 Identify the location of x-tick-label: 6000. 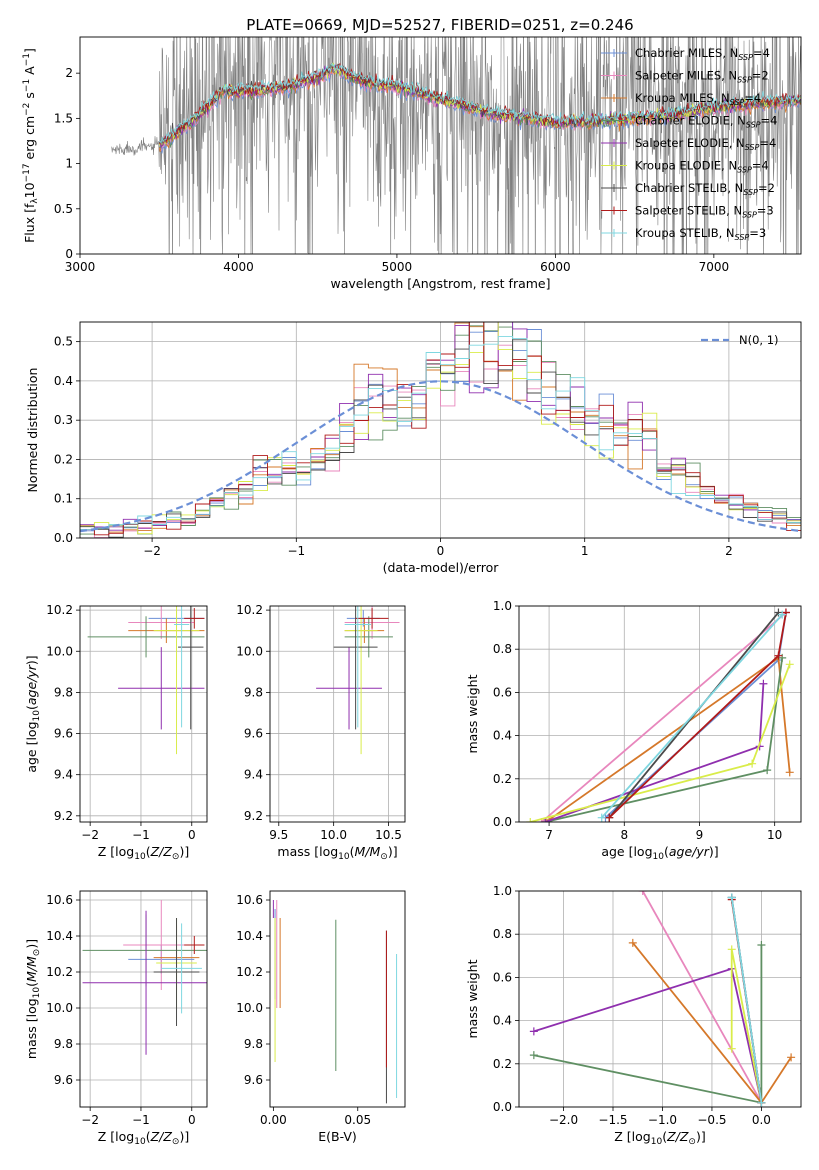
(555, 267).